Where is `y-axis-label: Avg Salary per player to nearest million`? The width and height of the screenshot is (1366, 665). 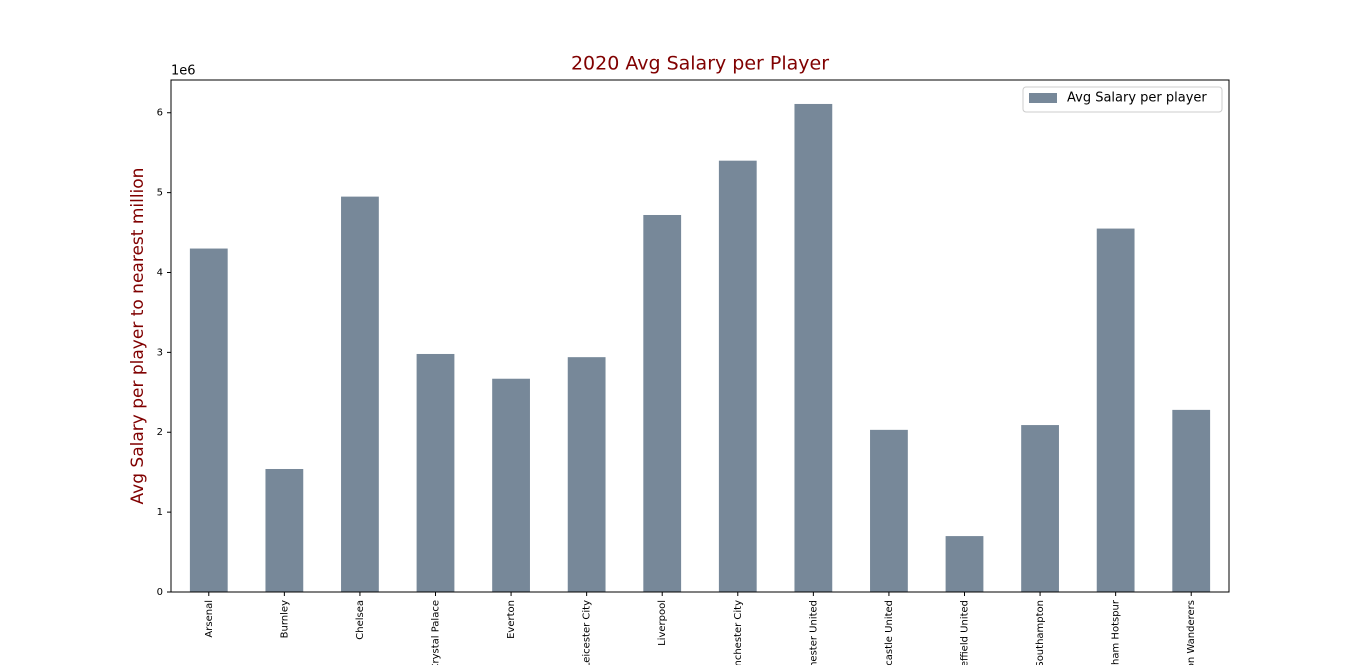
y-axis-label: Avg Salary per player to nearest million is located at coordinates (138, 336).